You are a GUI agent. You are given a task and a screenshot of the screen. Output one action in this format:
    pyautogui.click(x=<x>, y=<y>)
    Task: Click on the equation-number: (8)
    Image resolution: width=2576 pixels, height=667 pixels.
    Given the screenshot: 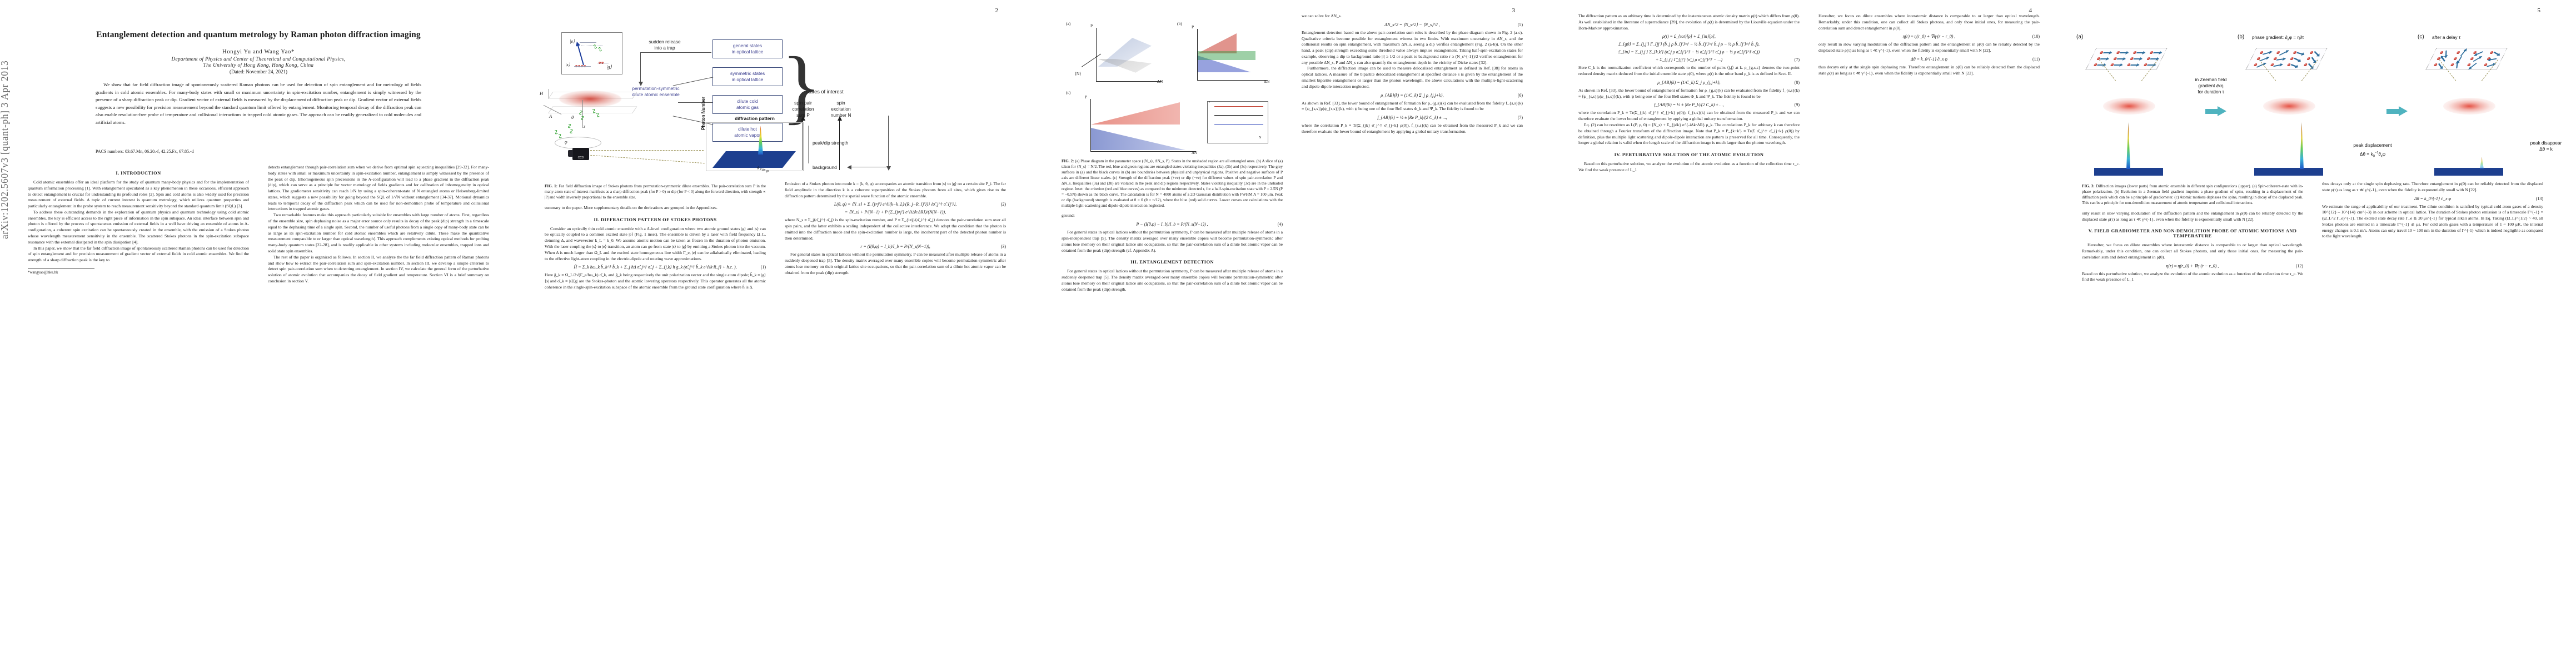 What is the action you would take?
    pyautogui.click(x=1797, y=82)
    